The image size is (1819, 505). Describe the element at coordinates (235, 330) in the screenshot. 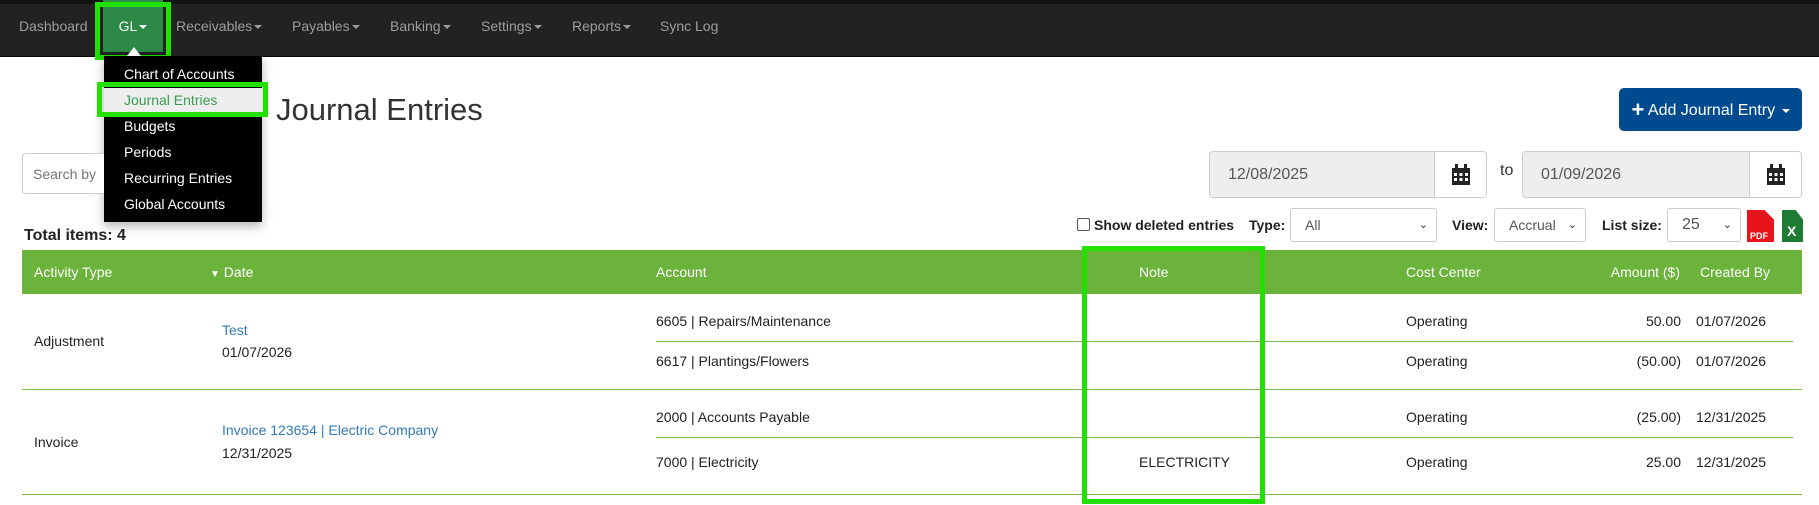

I see `entry-link: Test` at that location.